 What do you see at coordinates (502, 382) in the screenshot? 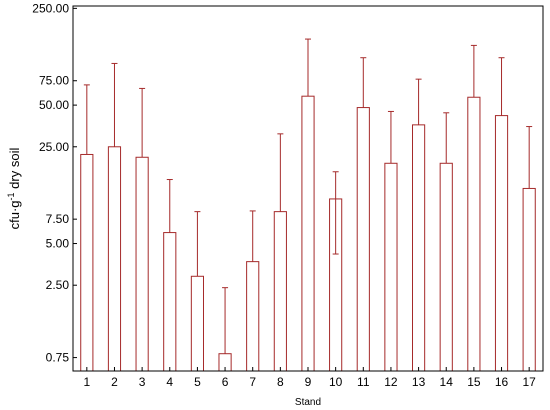
I see `x-tick-label: 16` at bounding box center [502, 382].